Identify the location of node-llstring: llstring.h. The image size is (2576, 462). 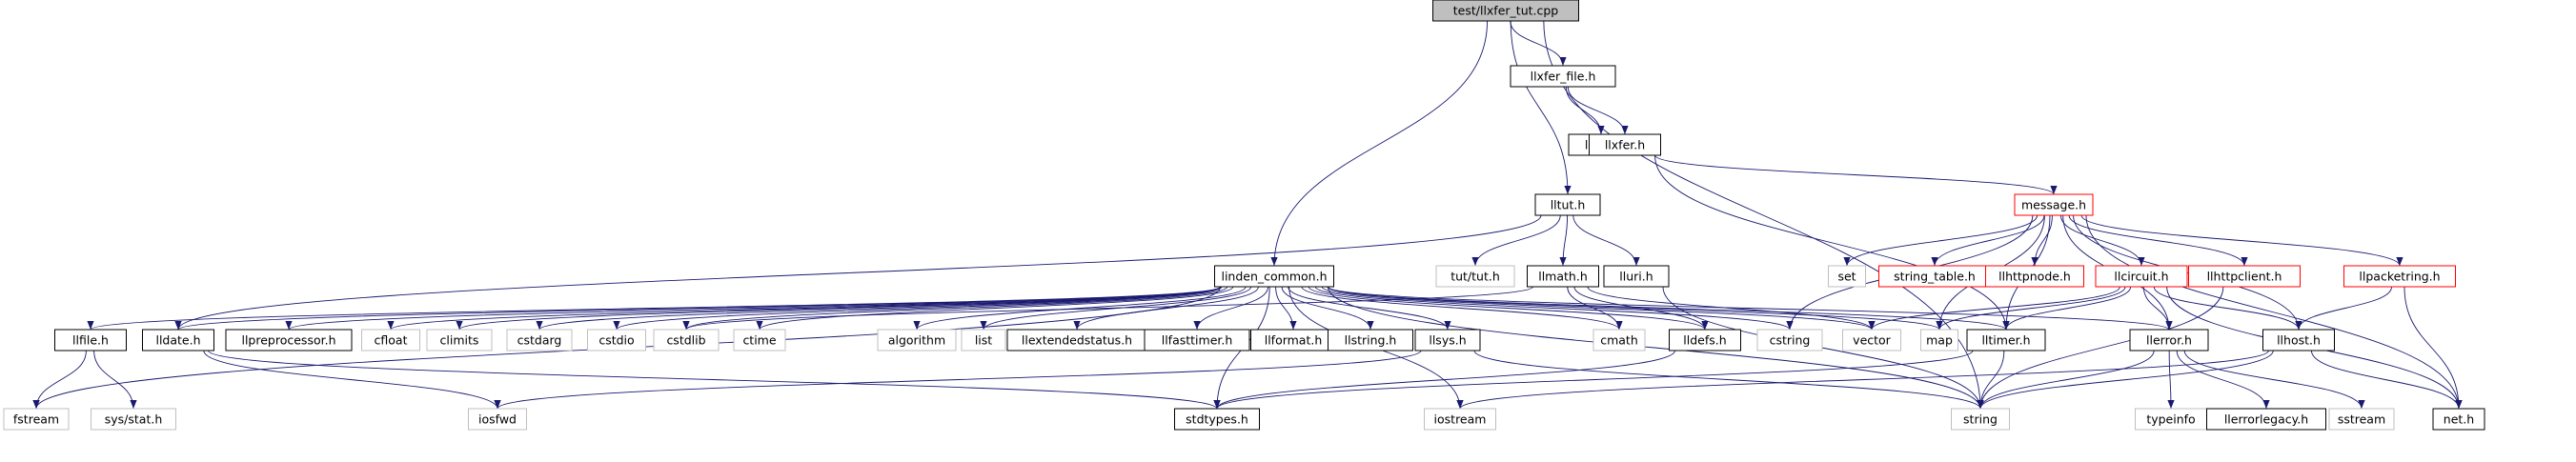
(1370, 340).